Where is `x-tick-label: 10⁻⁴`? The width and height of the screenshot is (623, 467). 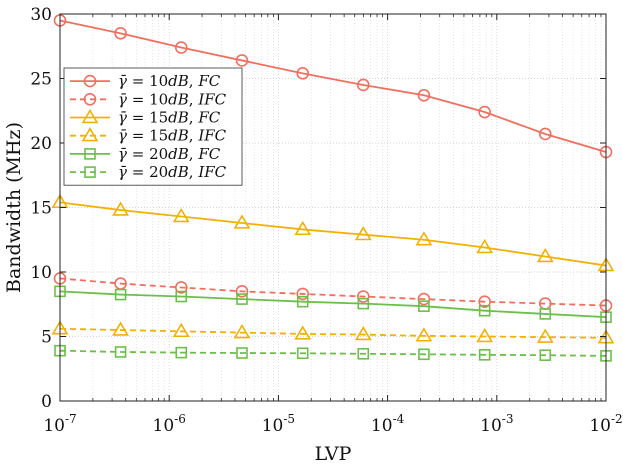
x-tick-label: 10⁻⁴ is located at coordinates (388, 424).